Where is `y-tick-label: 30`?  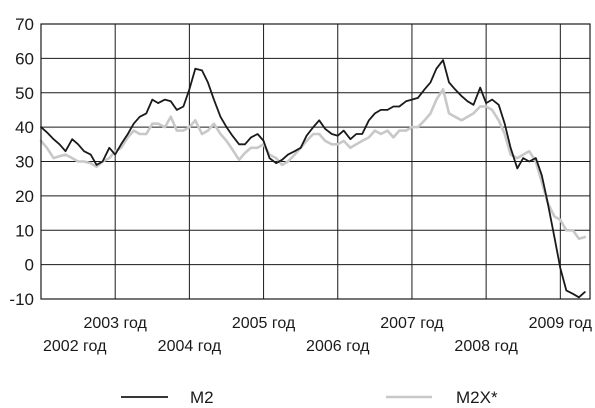 y-tick-label: 30 is located at coordinates (24, 162).